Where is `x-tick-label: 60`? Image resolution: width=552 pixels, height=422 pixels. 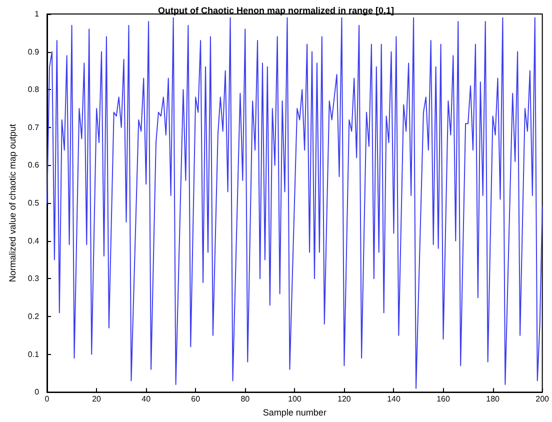
x-tick-label: 60 is located at coordinates (196, 399).